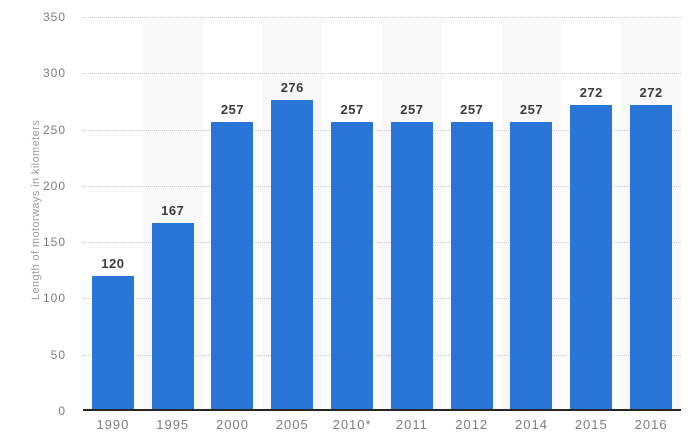 The width and height of the screenshot is (693, 443). What do you see at coordinates (54, 298) in the screenshot?
I see `y-tick-label: 100` at bounding box center [54, 298].